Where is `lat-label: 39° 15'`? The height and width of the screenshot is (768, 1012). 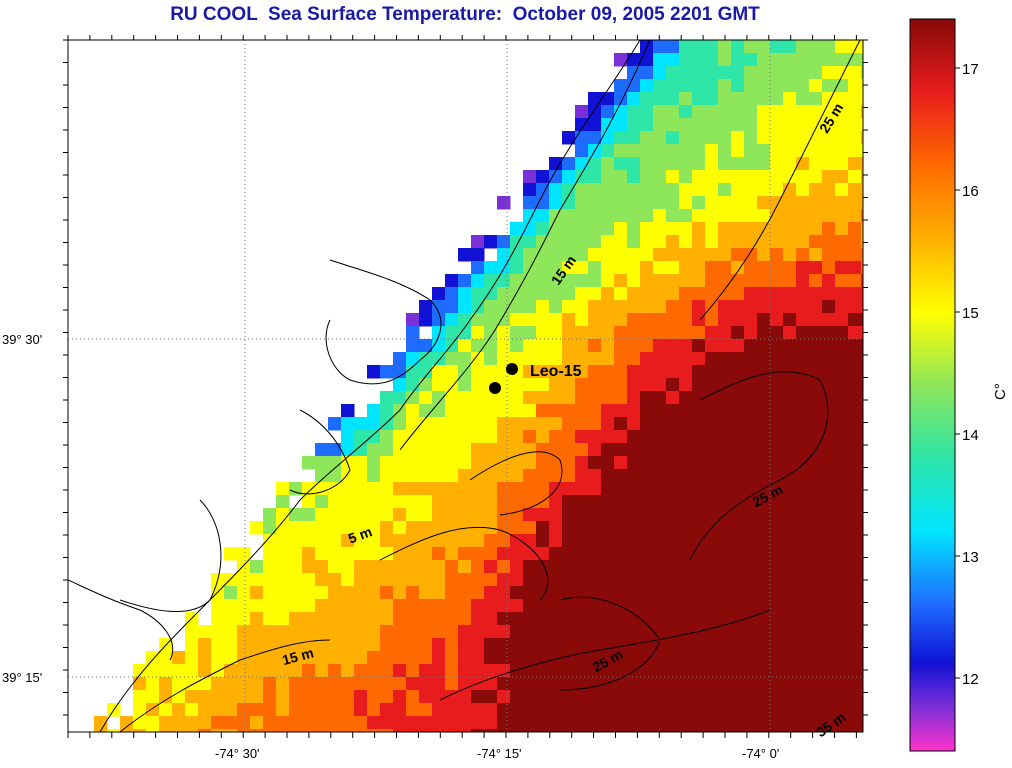
lat-label: 39° 15' is located at coordinates (22, 677).